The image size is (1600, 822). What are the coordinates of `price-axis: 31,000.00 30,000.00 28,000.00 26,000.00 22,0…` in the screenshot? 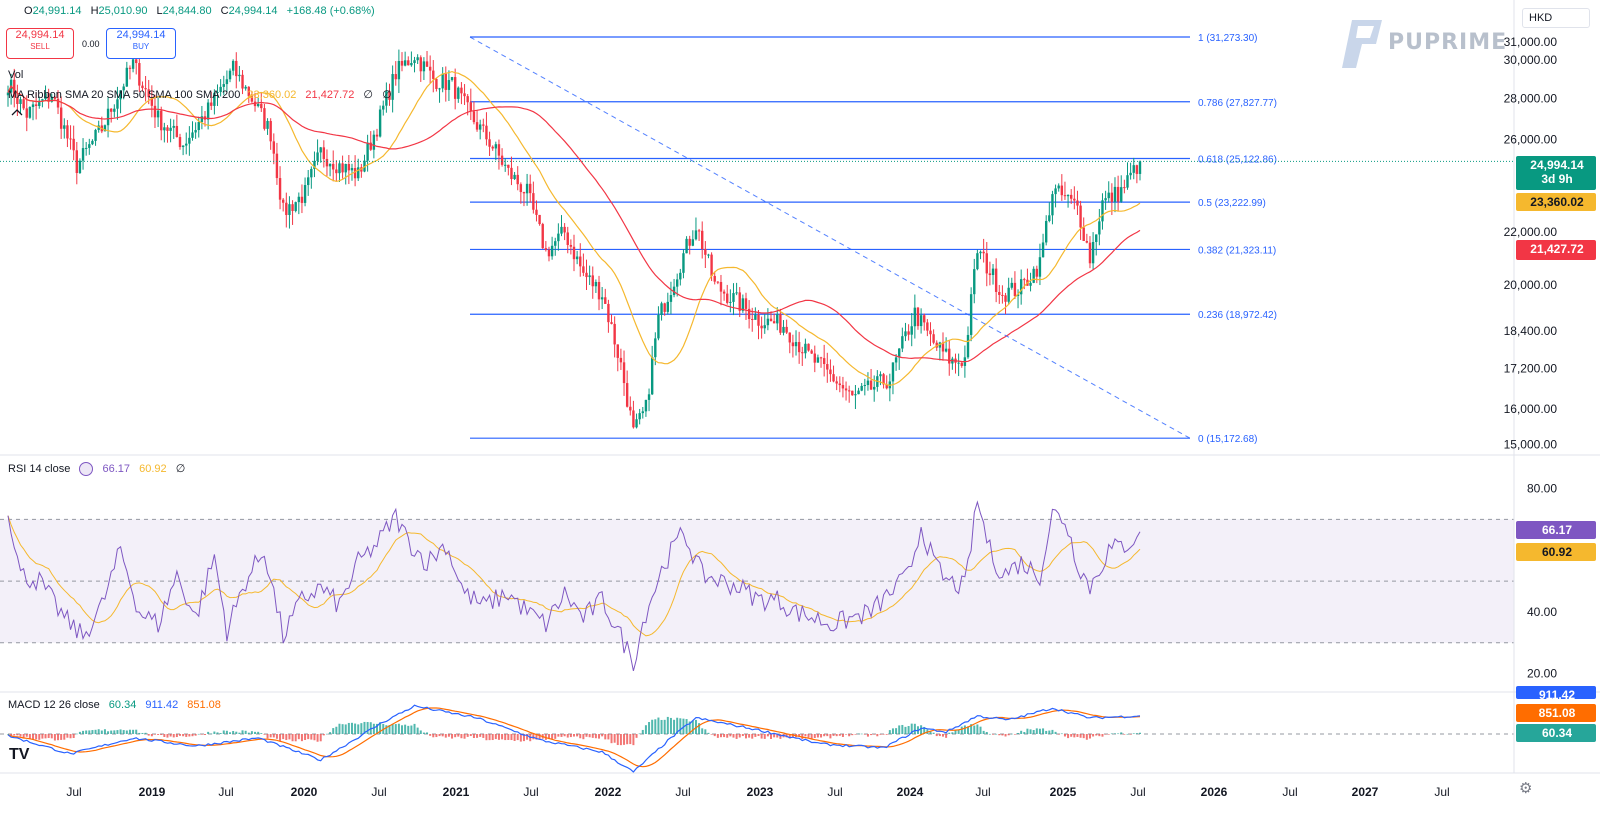 It's located at (1531, 358).